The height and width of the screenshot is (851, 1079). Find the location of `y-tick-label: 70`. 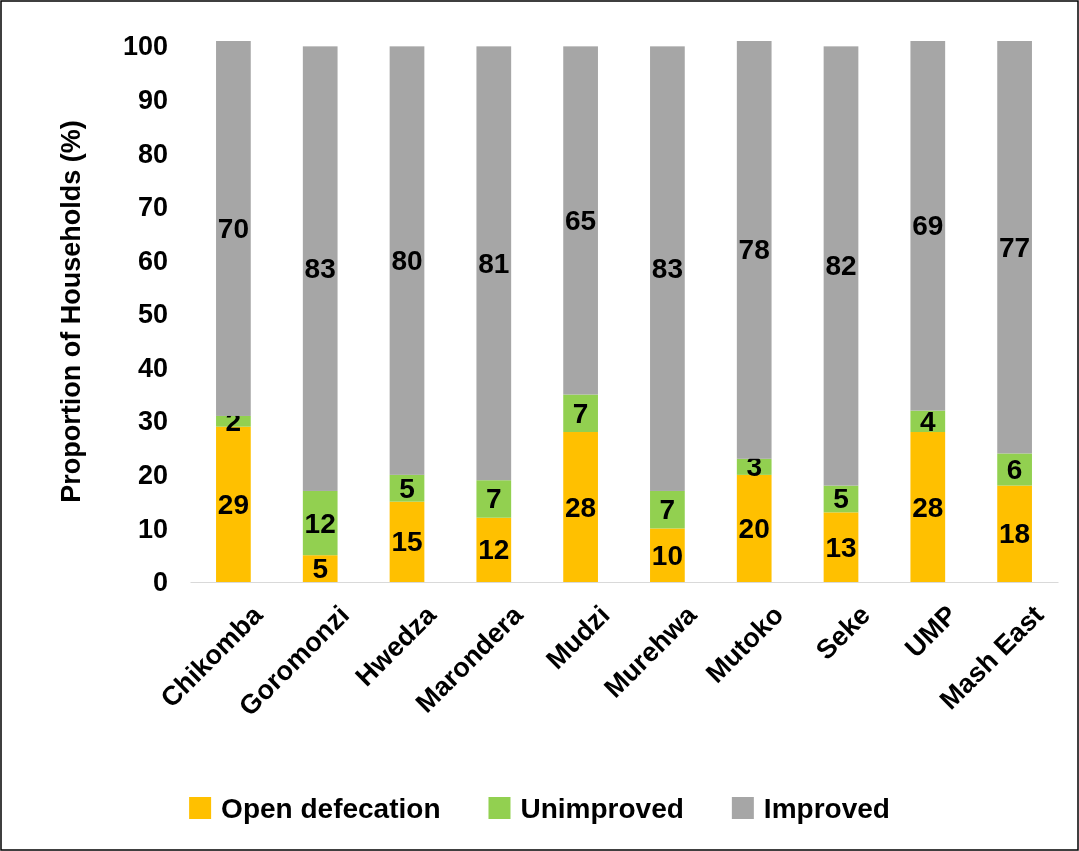

y-tick-label: 70 is located at coordinates (152, 207).